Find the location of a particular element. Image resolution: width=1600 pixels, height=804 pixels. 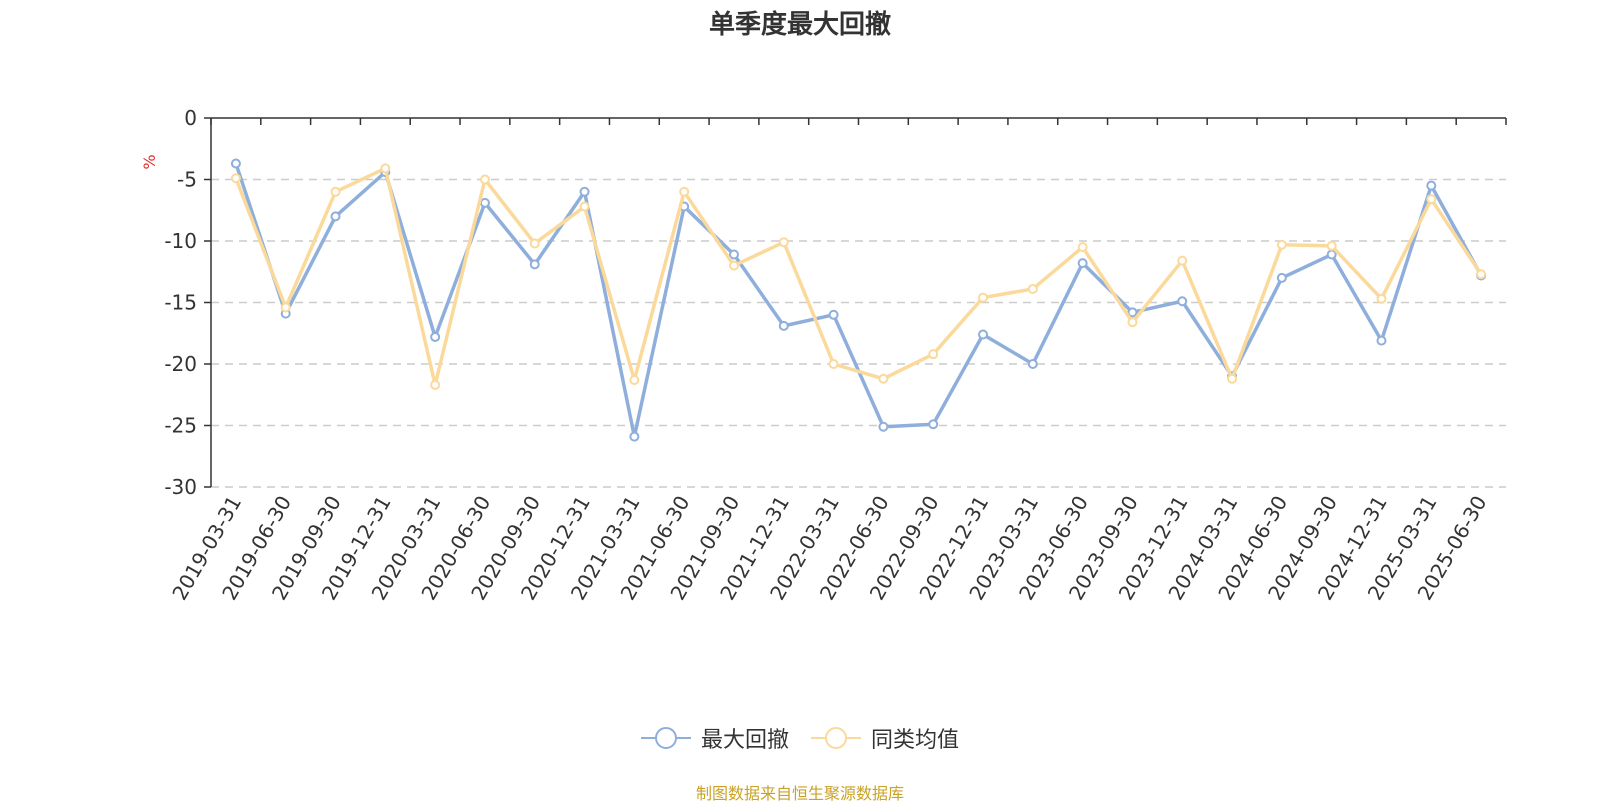

legend-label: 最大回撤 is located at coordinates (744, 740).